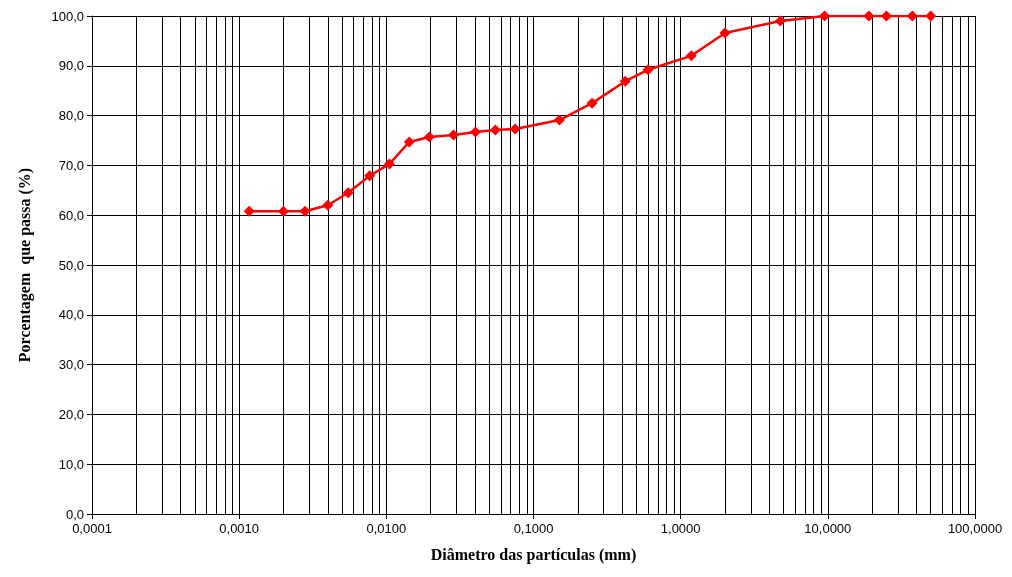 This screenshot has width=1012, height=577. I want to click on x-tick-label: 100,0000, so click(975, 528).